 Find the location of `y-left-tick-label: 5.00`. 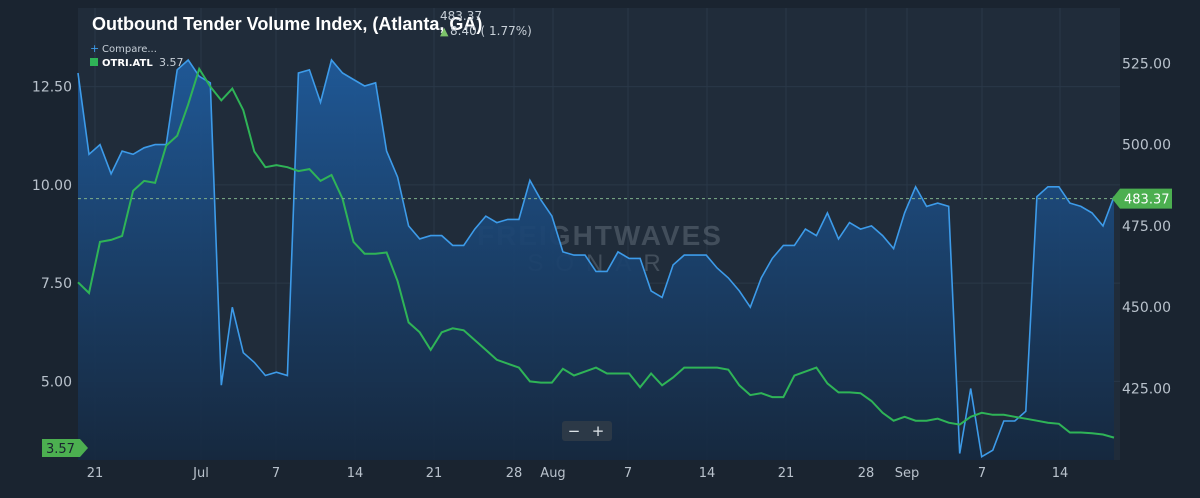

y-left-tick-label: 5.00 is located at coordinates (56, 382).